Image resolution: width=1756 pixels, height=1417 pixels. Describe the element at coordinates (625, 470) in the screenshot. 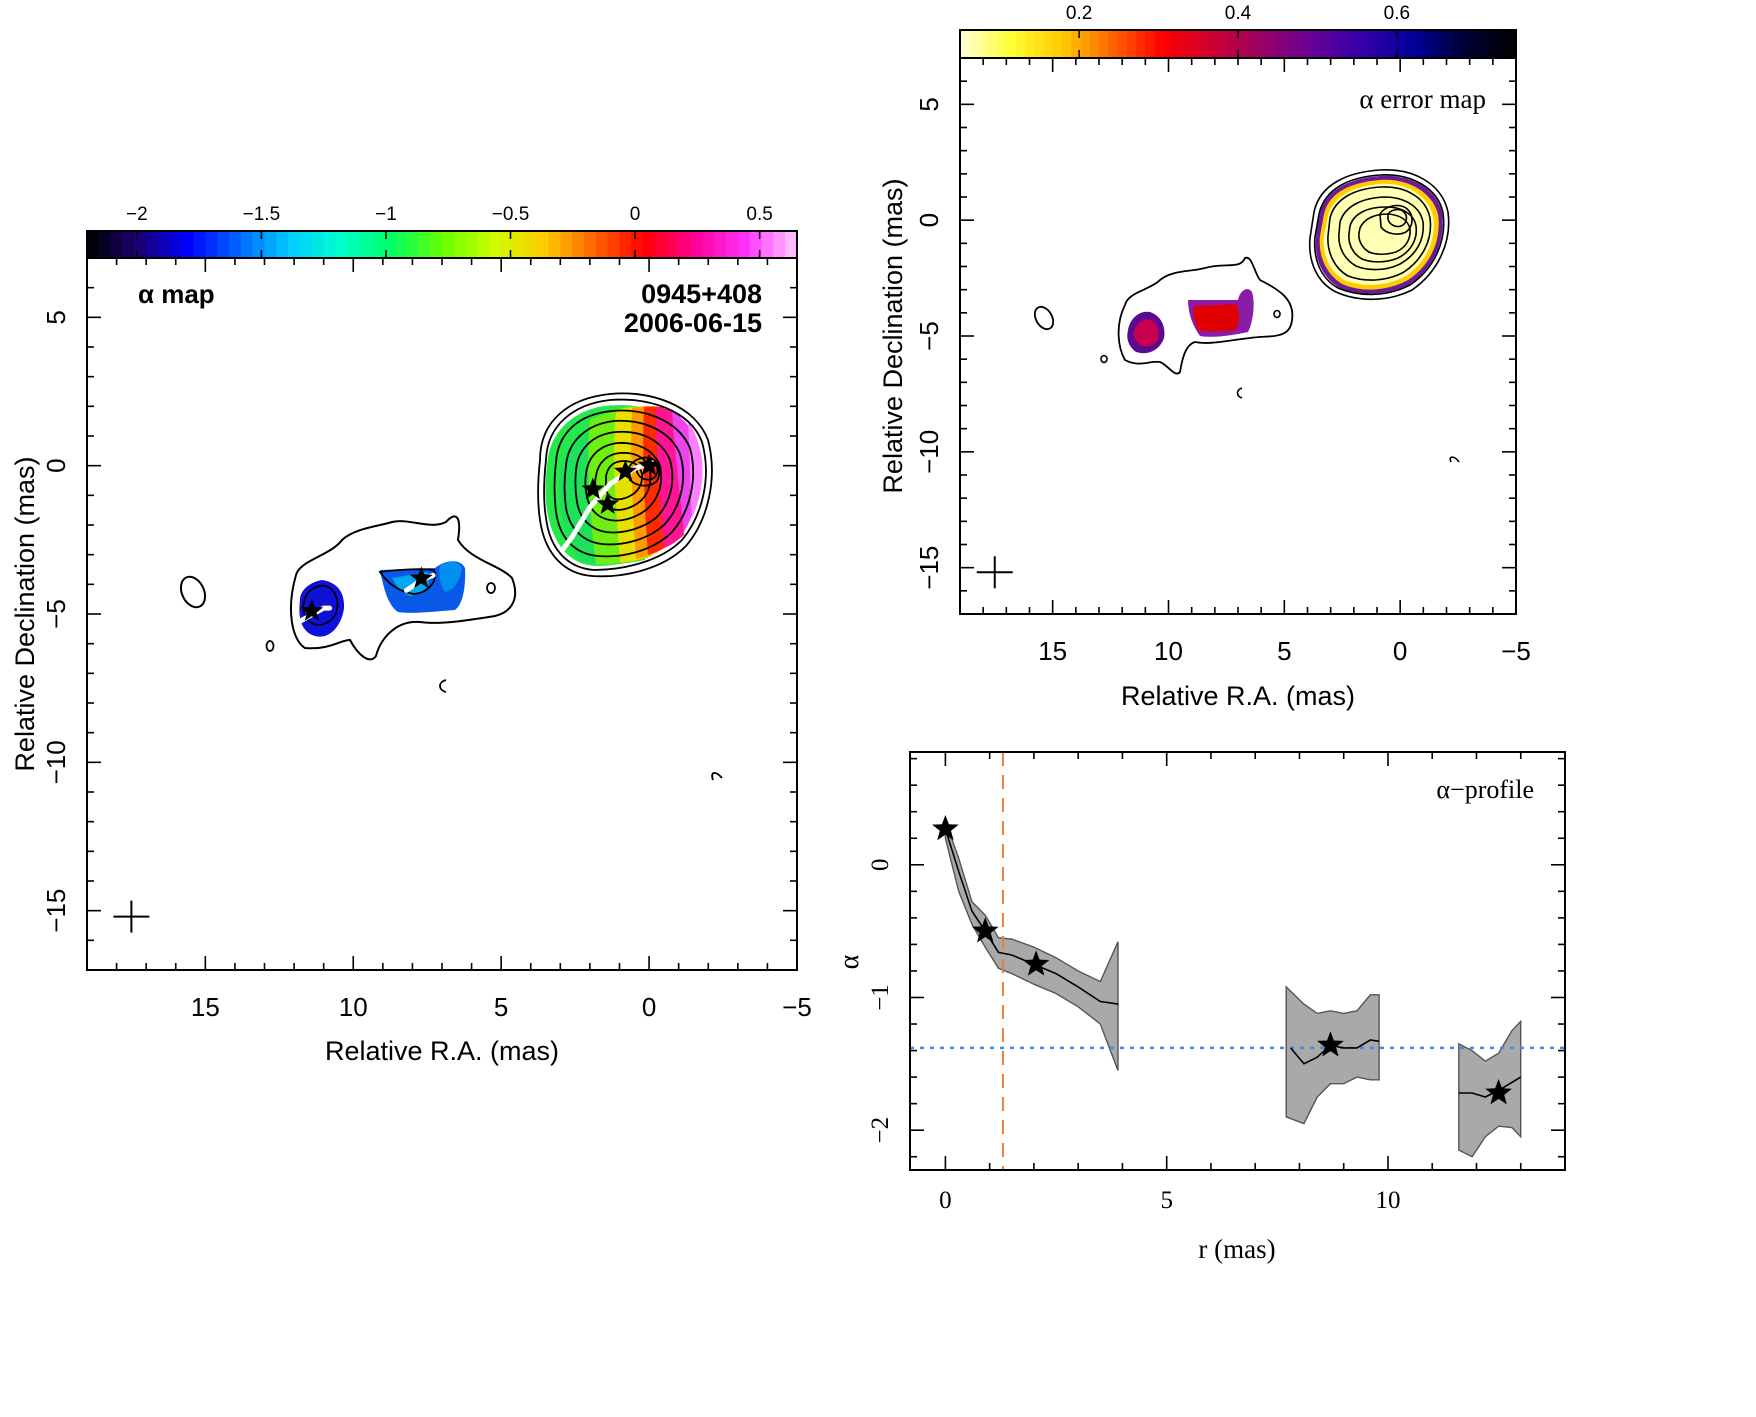

I see `component-star` at that location.